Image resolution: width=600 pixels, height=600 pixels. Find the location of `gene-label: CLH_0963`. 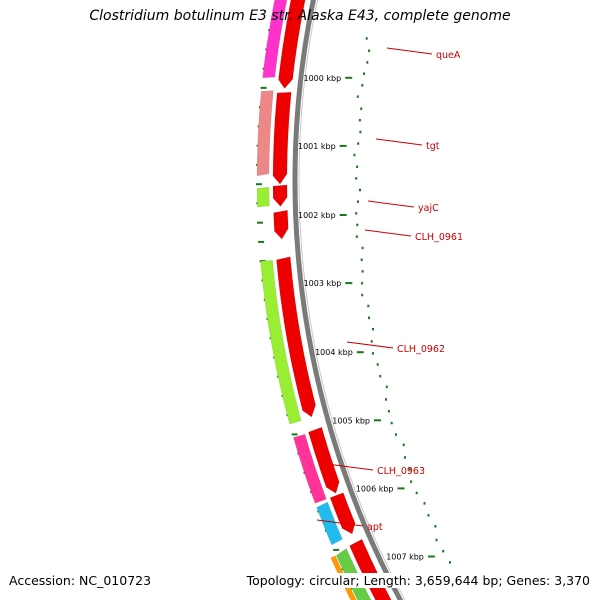

gene-label: CLH_0963 is located at coordinates (401, 471).